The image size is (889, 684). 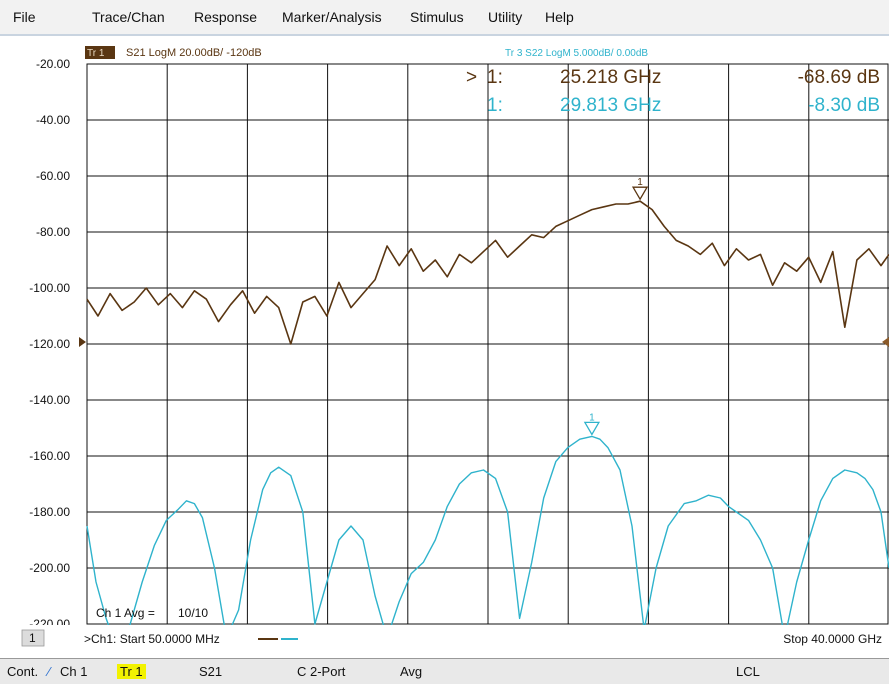 I want to click on status-bar: Cont. ⁄ Ch 1 Tr 1 S21 C 2-Port Avg LCL, so click(x=444, y=671).